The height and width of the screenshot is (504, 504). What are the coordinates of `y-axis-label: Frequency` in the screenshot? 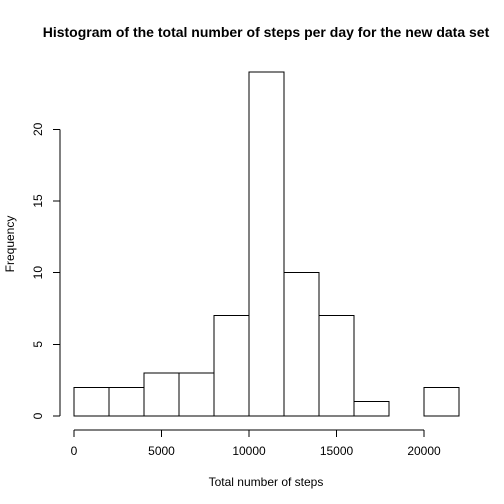 It's located at (10, 244).